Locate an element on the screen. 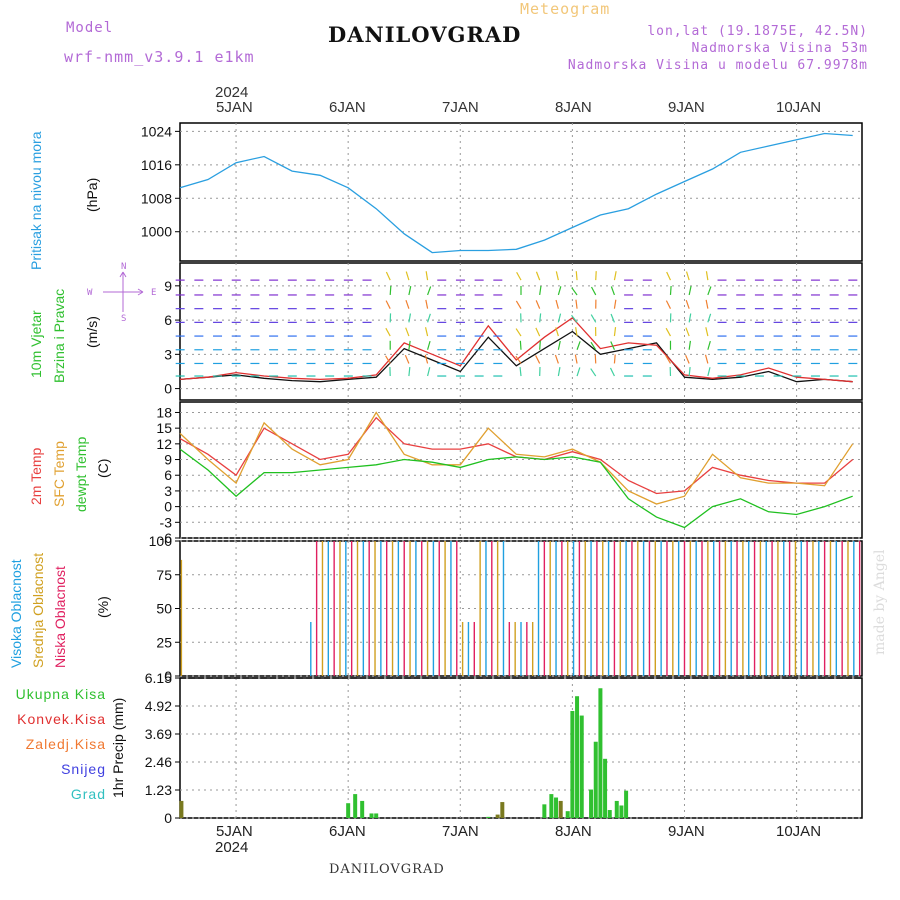 The image size is (900, 900). temperature-tick-label: 12 is located at coordinates (164, 444).